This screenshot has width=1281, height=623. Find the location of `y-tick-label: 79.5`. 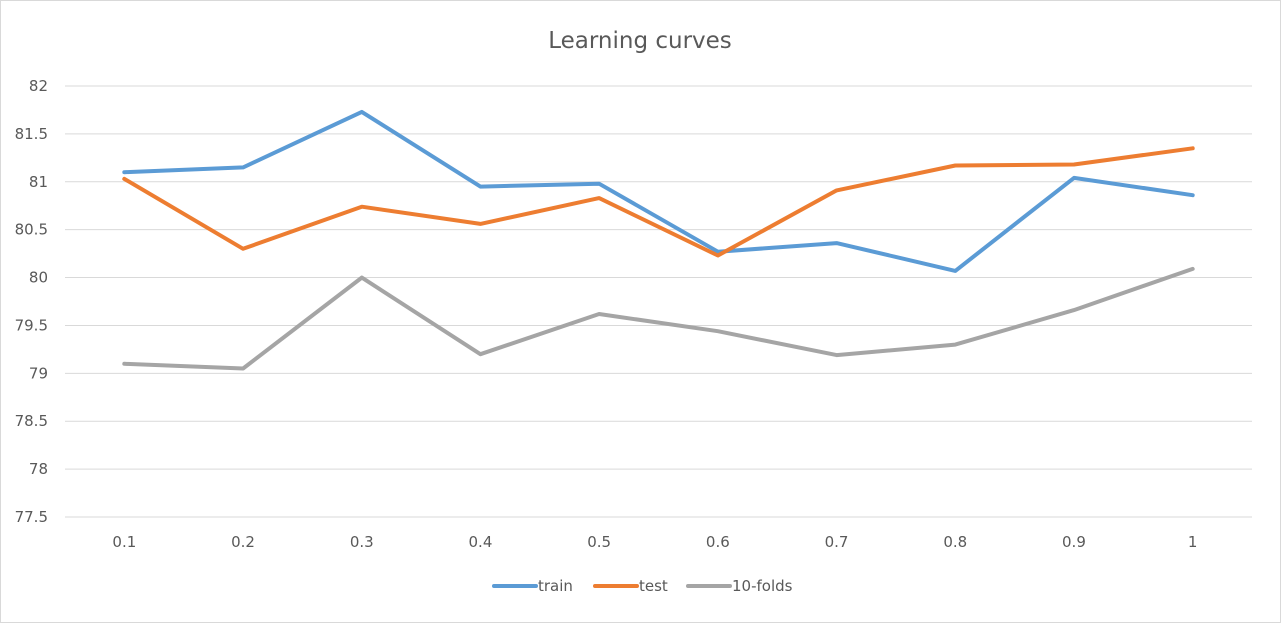

y-tick-label: 79.5 is located at coordinates (31, 325).